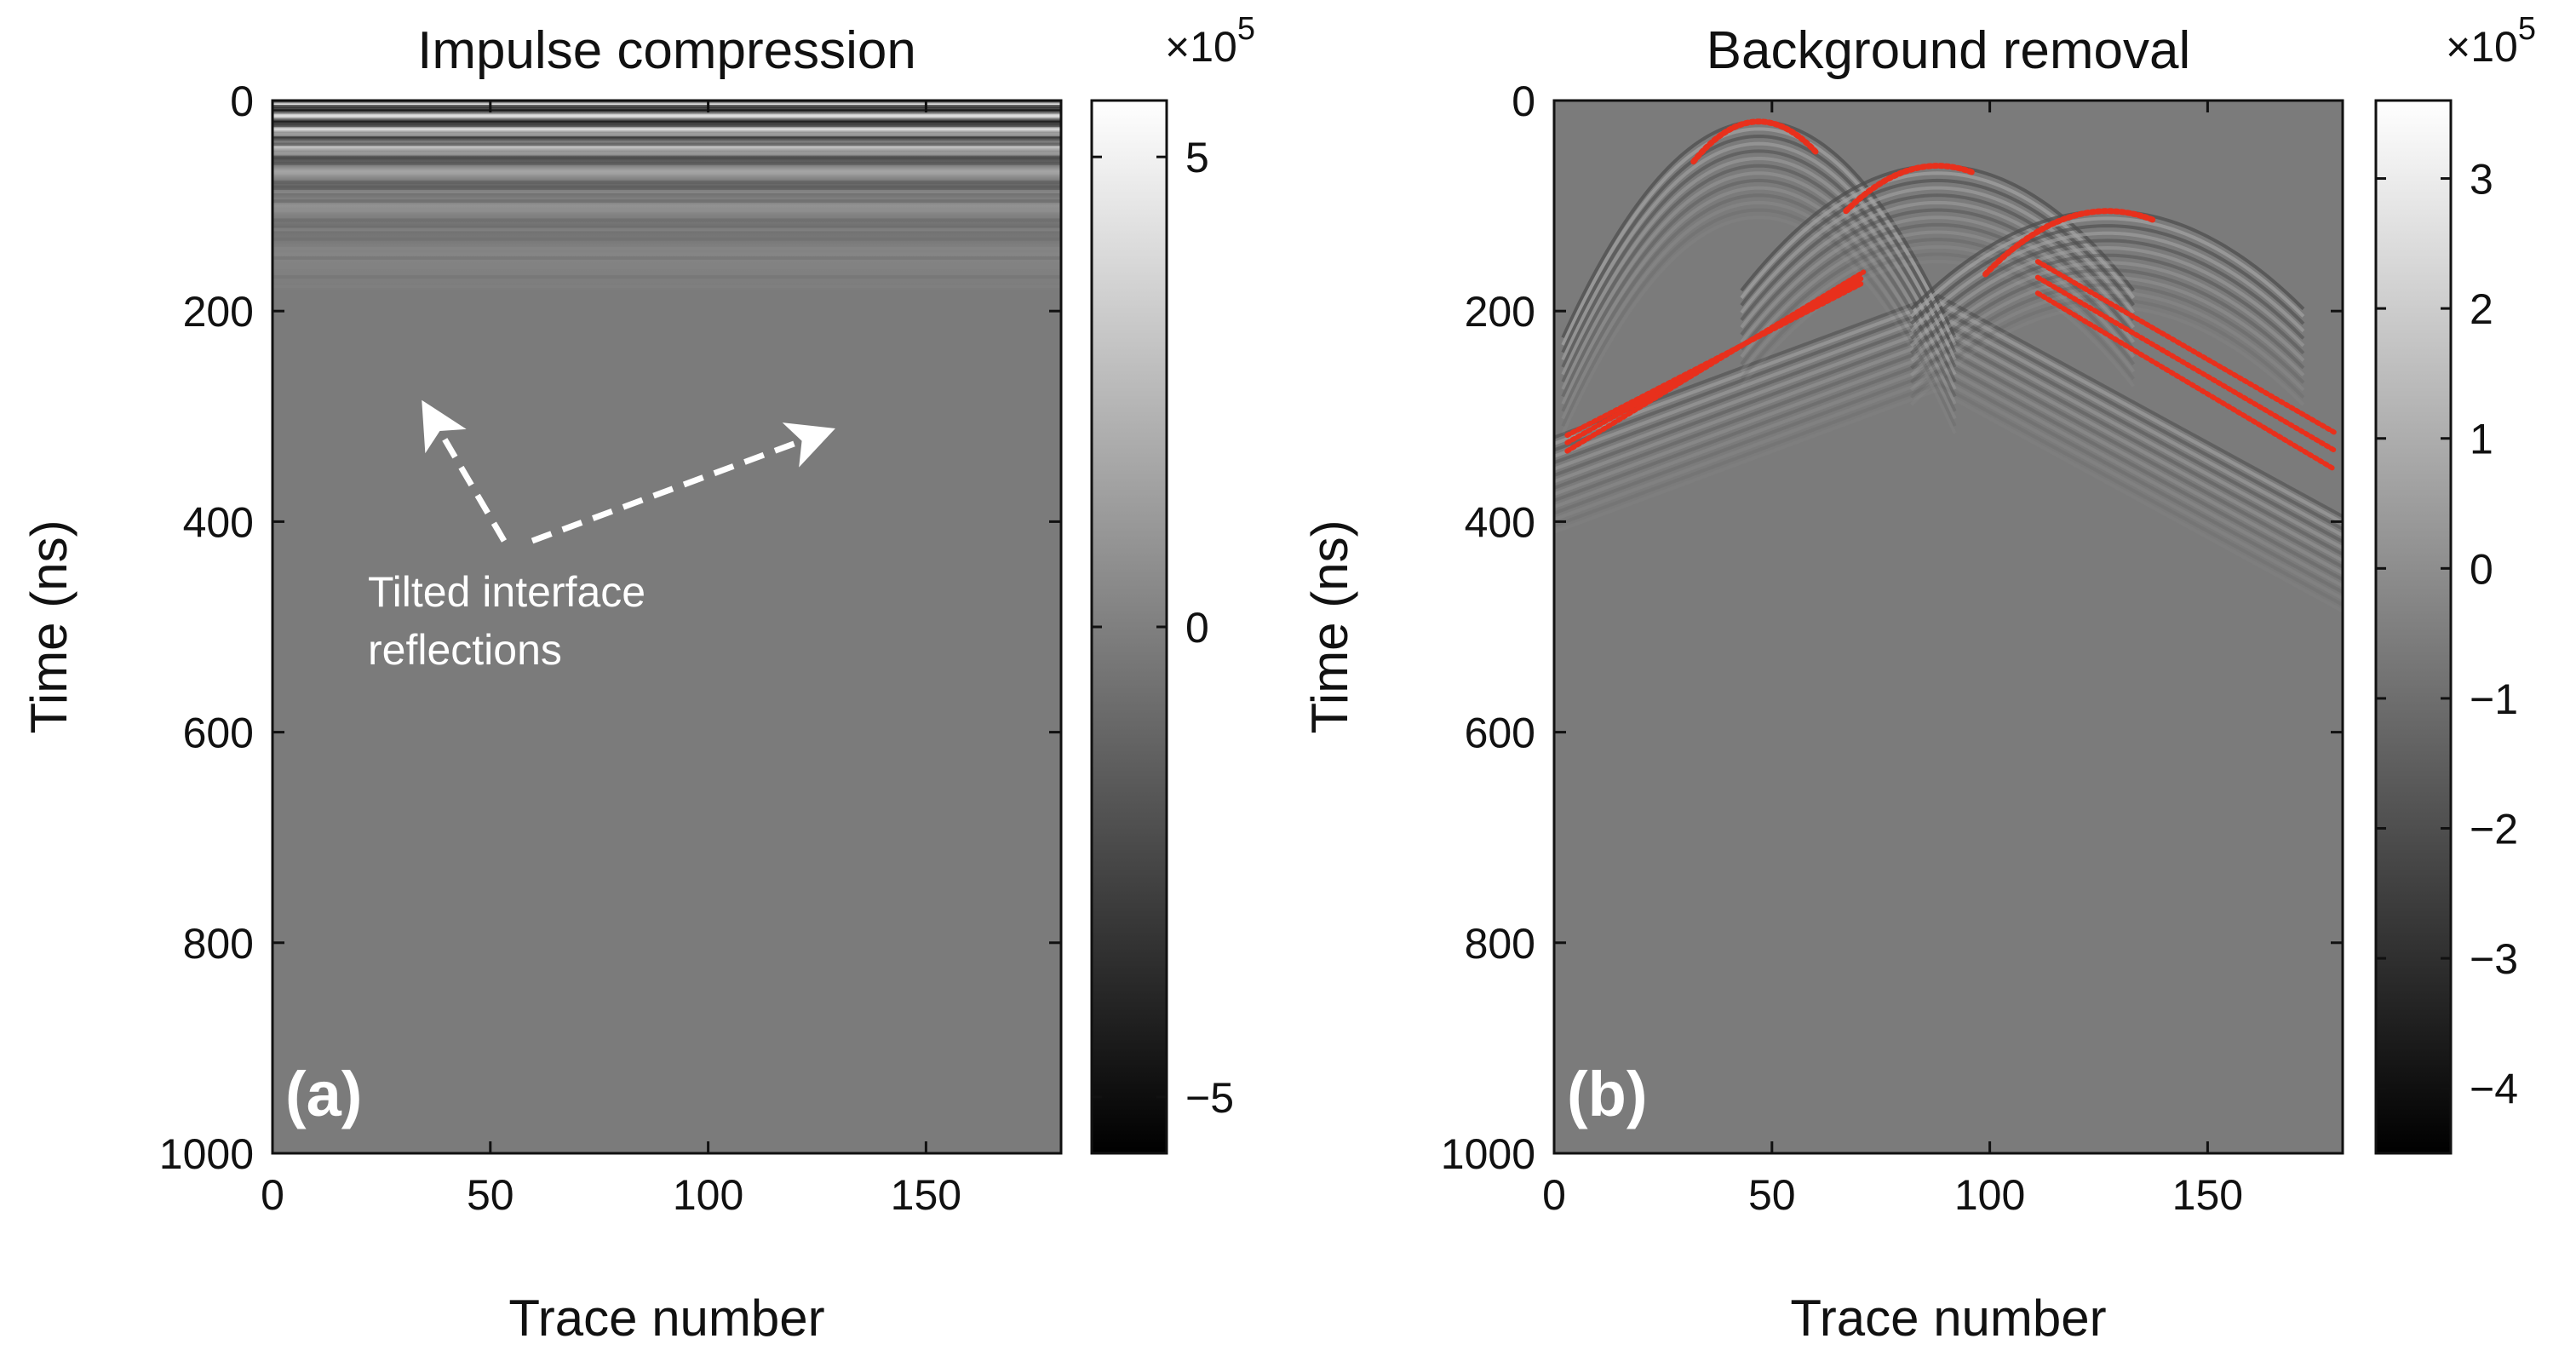  I want to click on annotation-arrow-left, so click(465, 471).